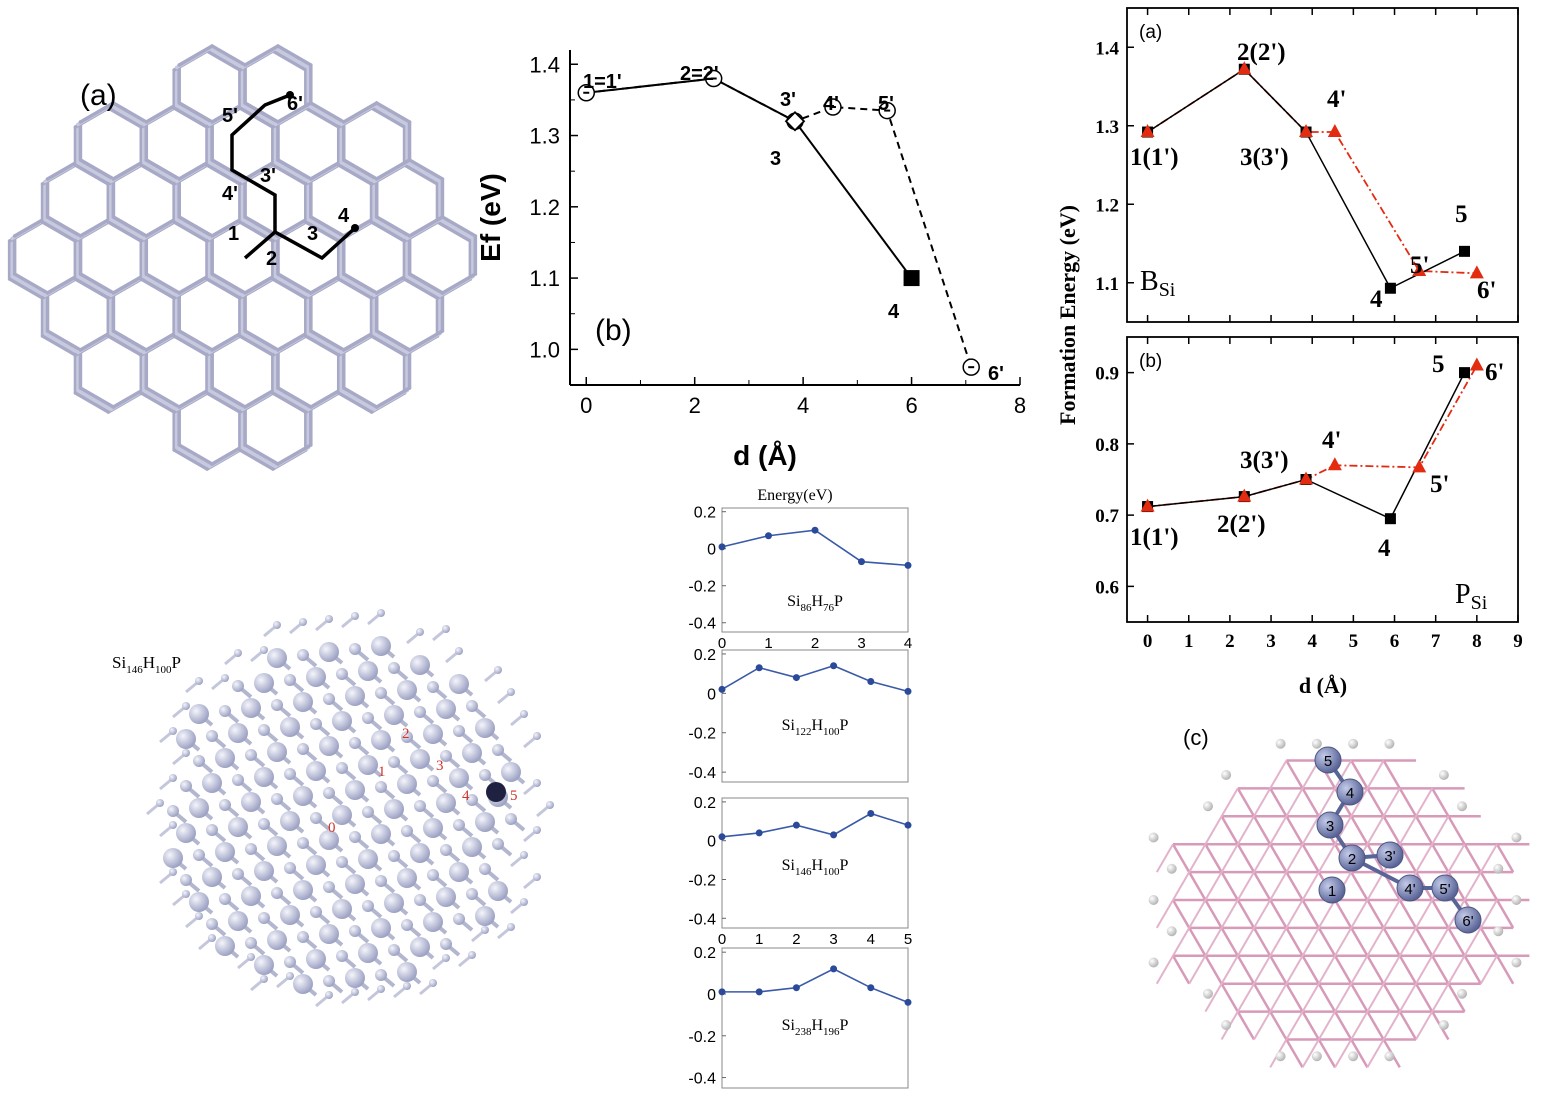 Image resolution: width=1553 pixels, height=1095 pixels. Describe the element at coordinates (344, 216) in the screenshot. I see `path-label: 4` at that location.